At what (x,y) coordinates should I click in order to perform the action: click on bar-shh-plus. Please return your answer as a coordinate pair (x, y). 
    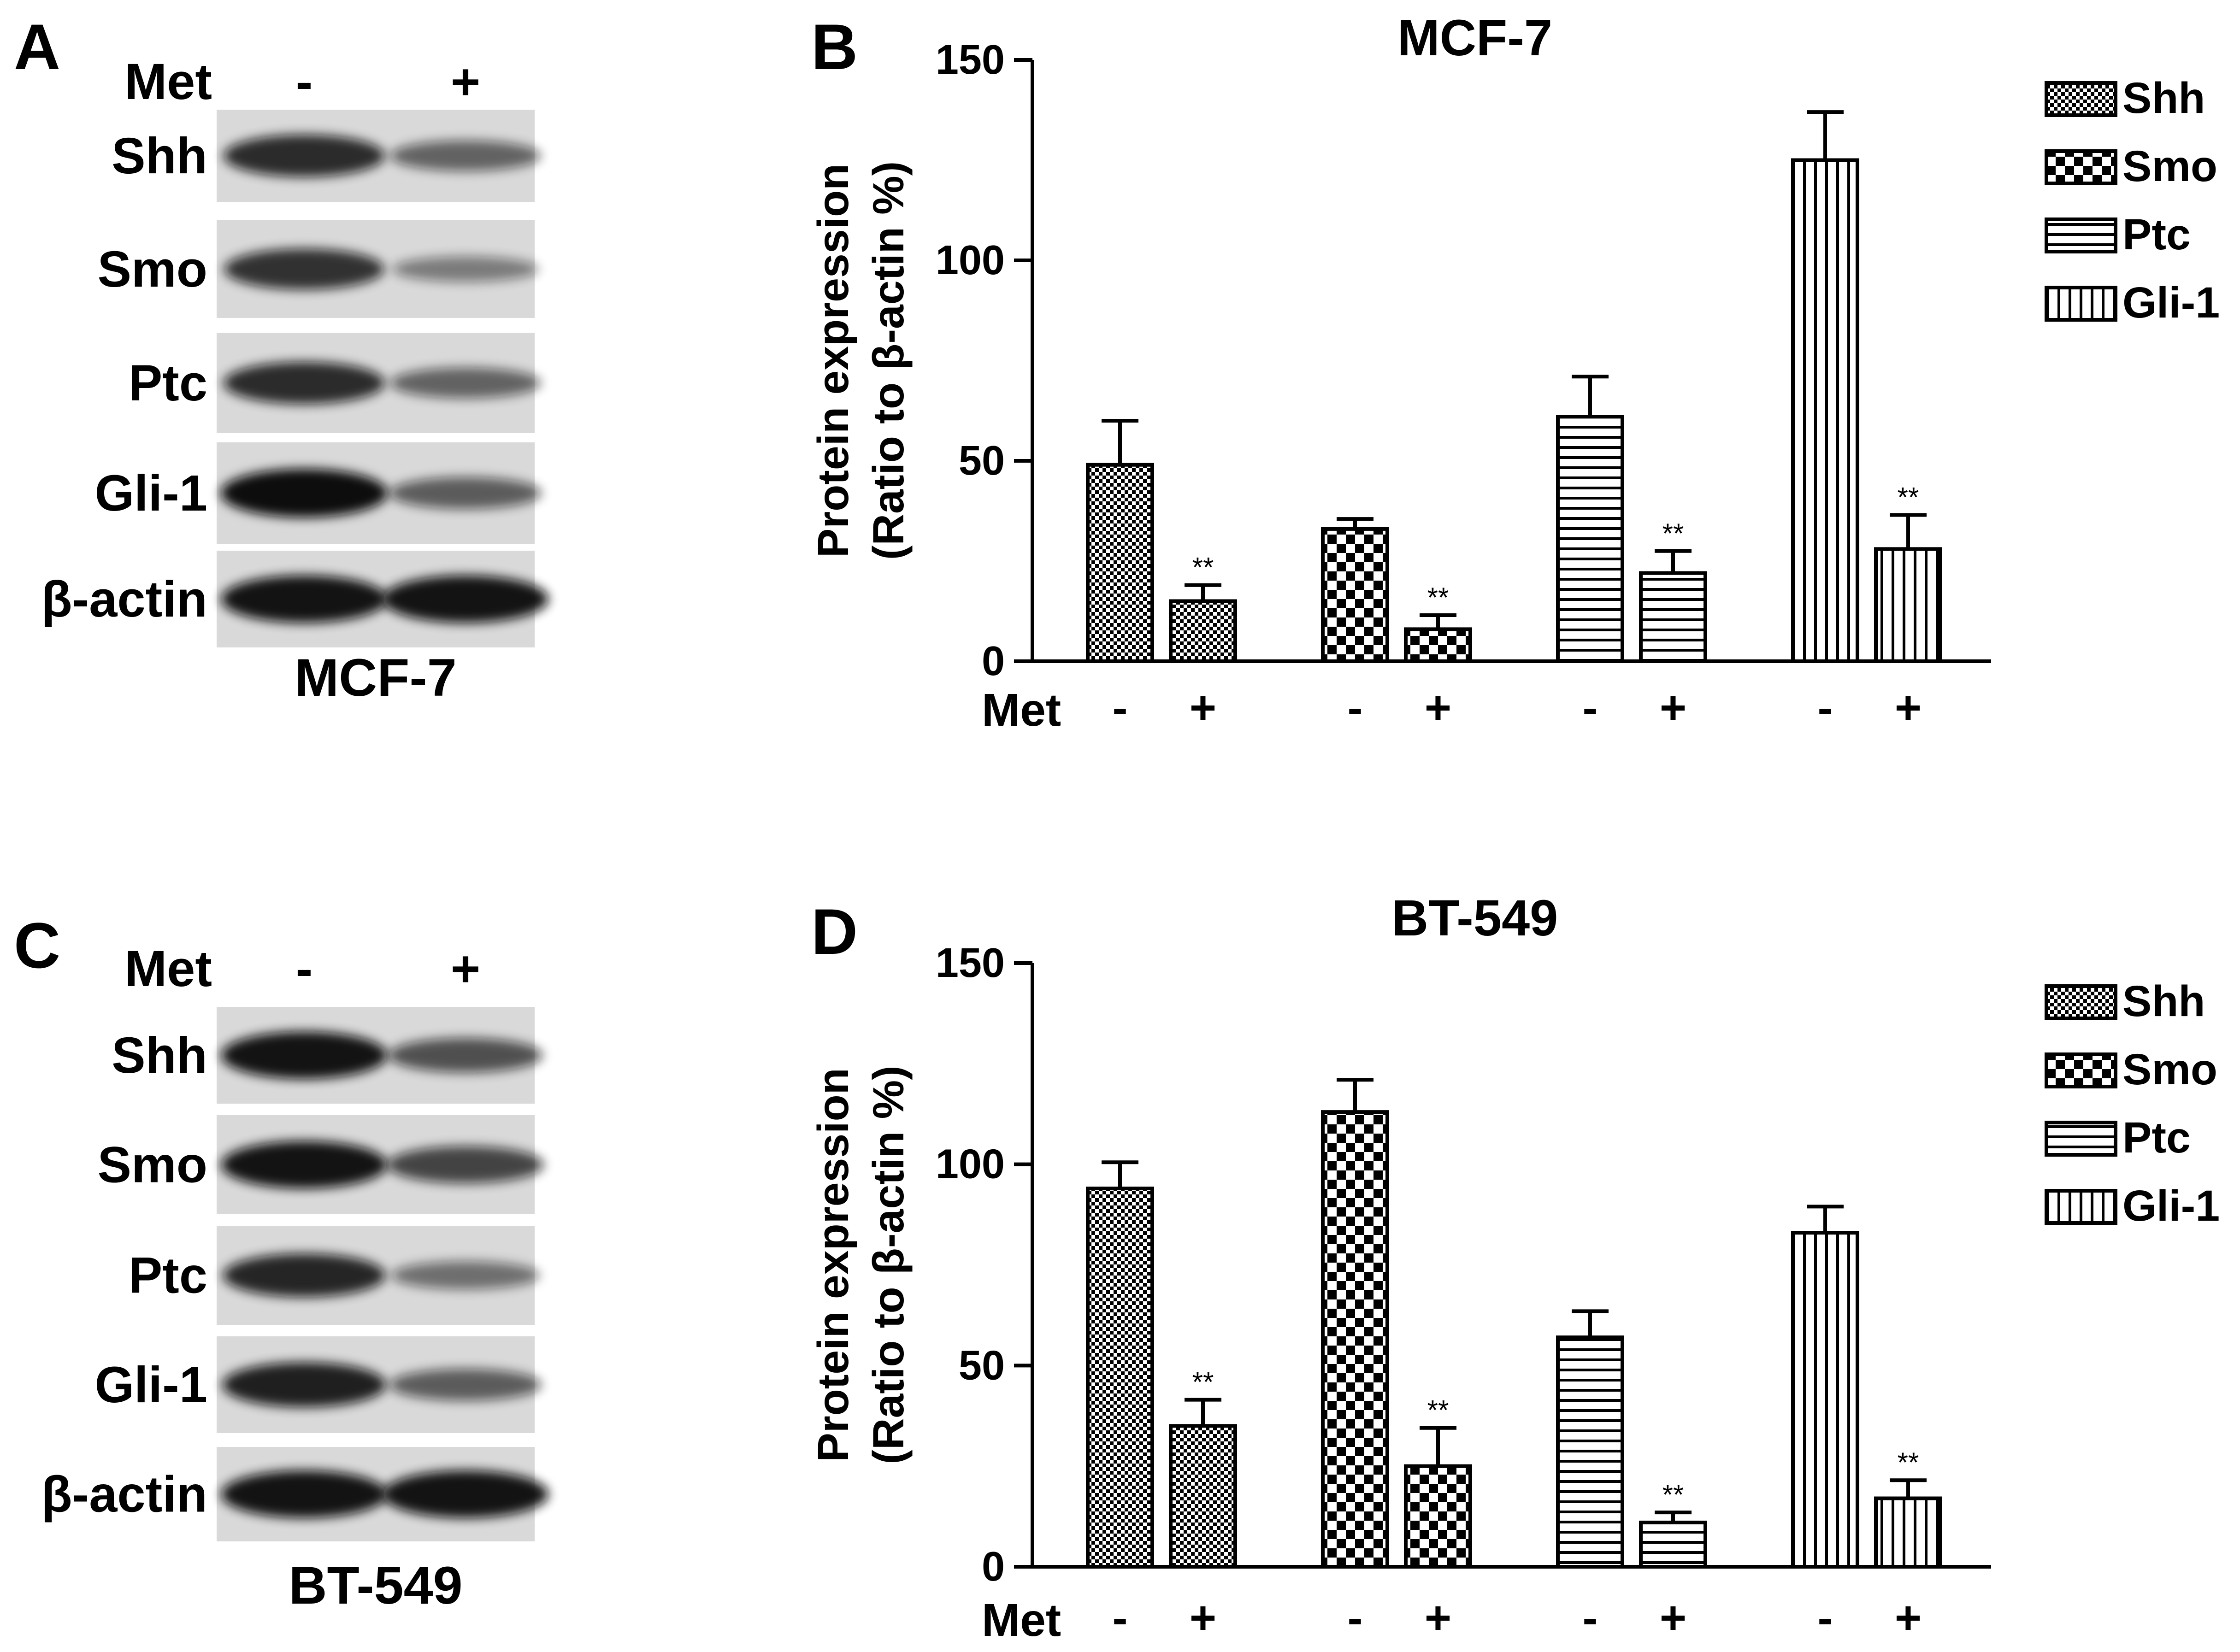
    Looking at the image, I should click on (1203, 631).